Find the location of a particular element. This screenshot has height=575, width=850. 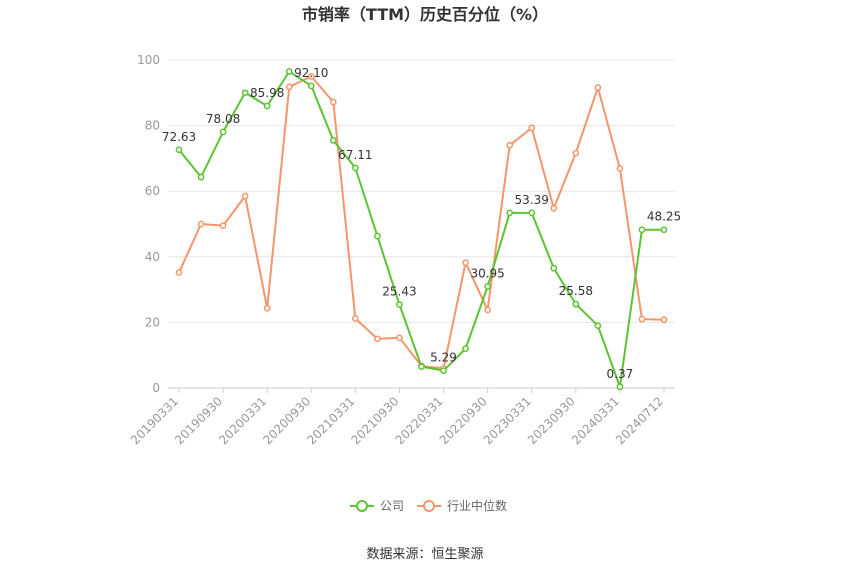

data-label: 0.37 is located at coordinates (620, 374).